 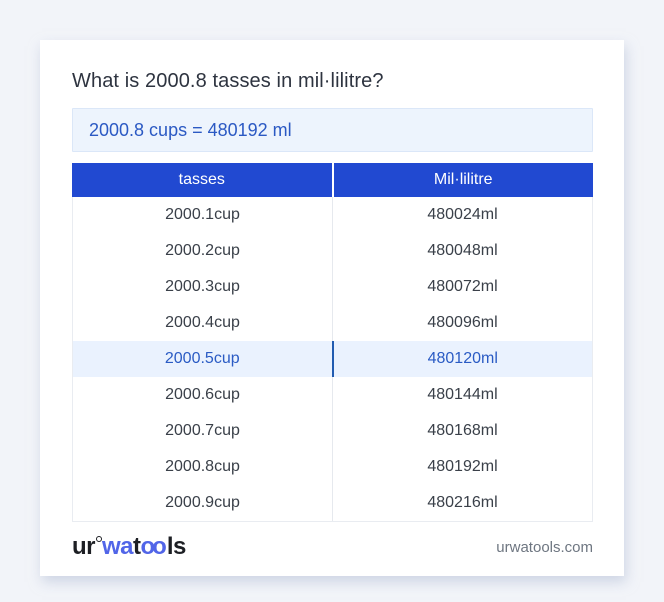 What do you see at coordinates (228, 81) in the screenshot?
I see `page-title: What is 2000.8 tasses in mil·lilitre?` at bounding box center [228, 81].